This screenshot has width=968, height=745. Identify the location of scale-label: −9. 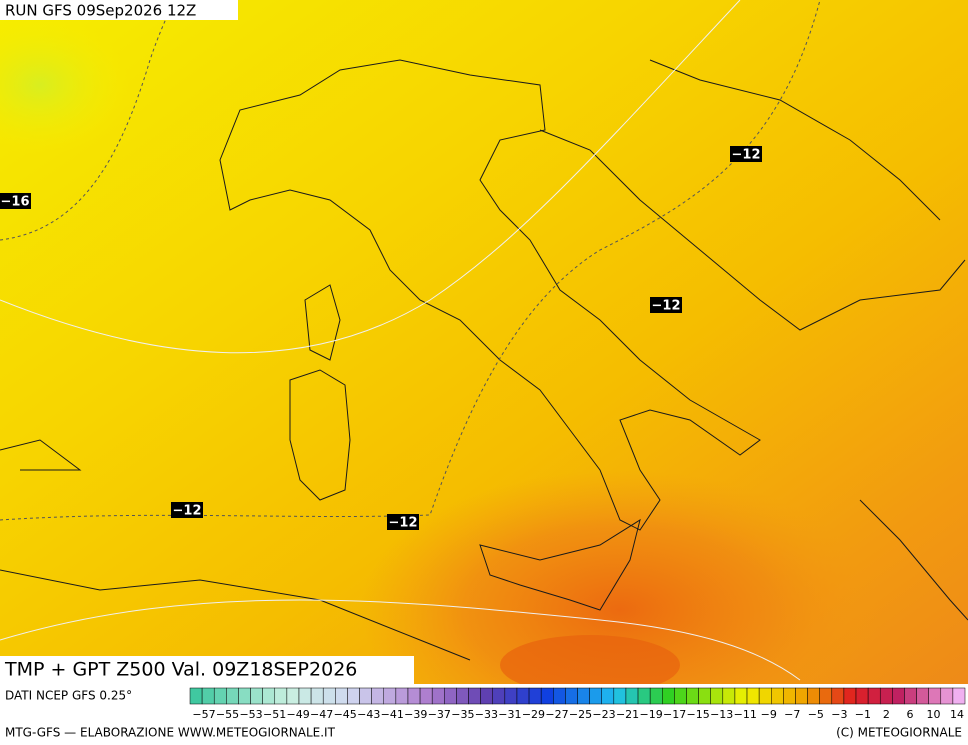
(769, 714).